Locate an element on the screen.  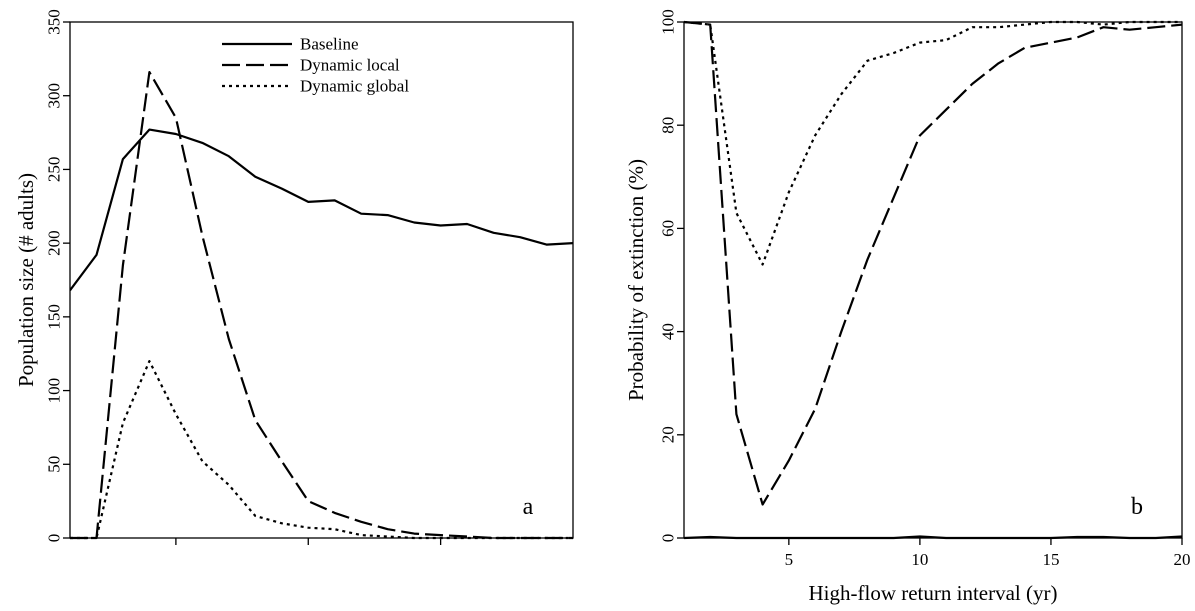
x-axis-title: High-flow return interval (yr) is located at coordinates (933, 593).